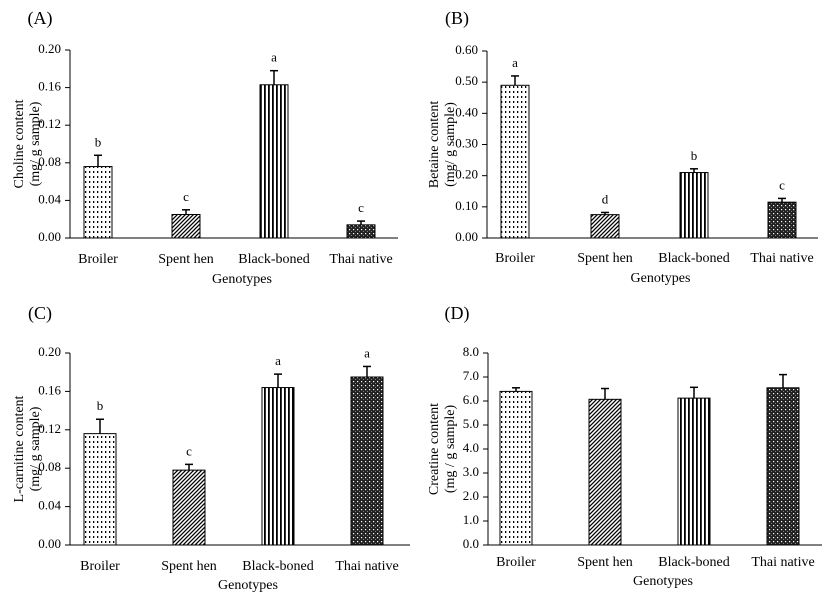 This screenshot has width=827, height=593. Describe the element at coordinates (471, 423) in the screenshot. I see `y-tick-label: 5.0` at that location.